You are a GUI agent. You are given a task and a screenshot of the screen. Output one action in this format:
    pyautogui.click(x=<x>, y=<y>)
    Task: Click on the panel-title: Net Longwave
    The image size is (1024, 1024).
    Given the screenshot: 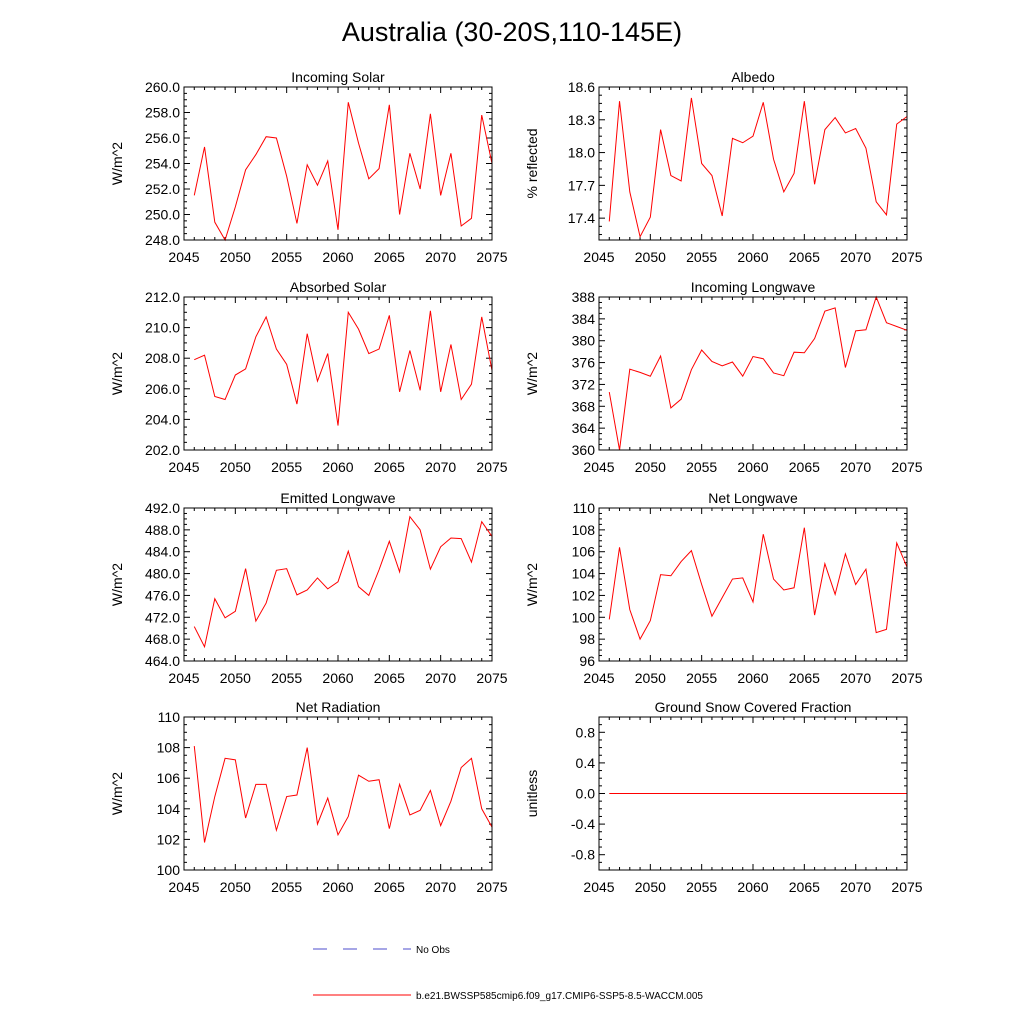 What is the action you would take?
    pyautogui.click(x=753, y=498)
    